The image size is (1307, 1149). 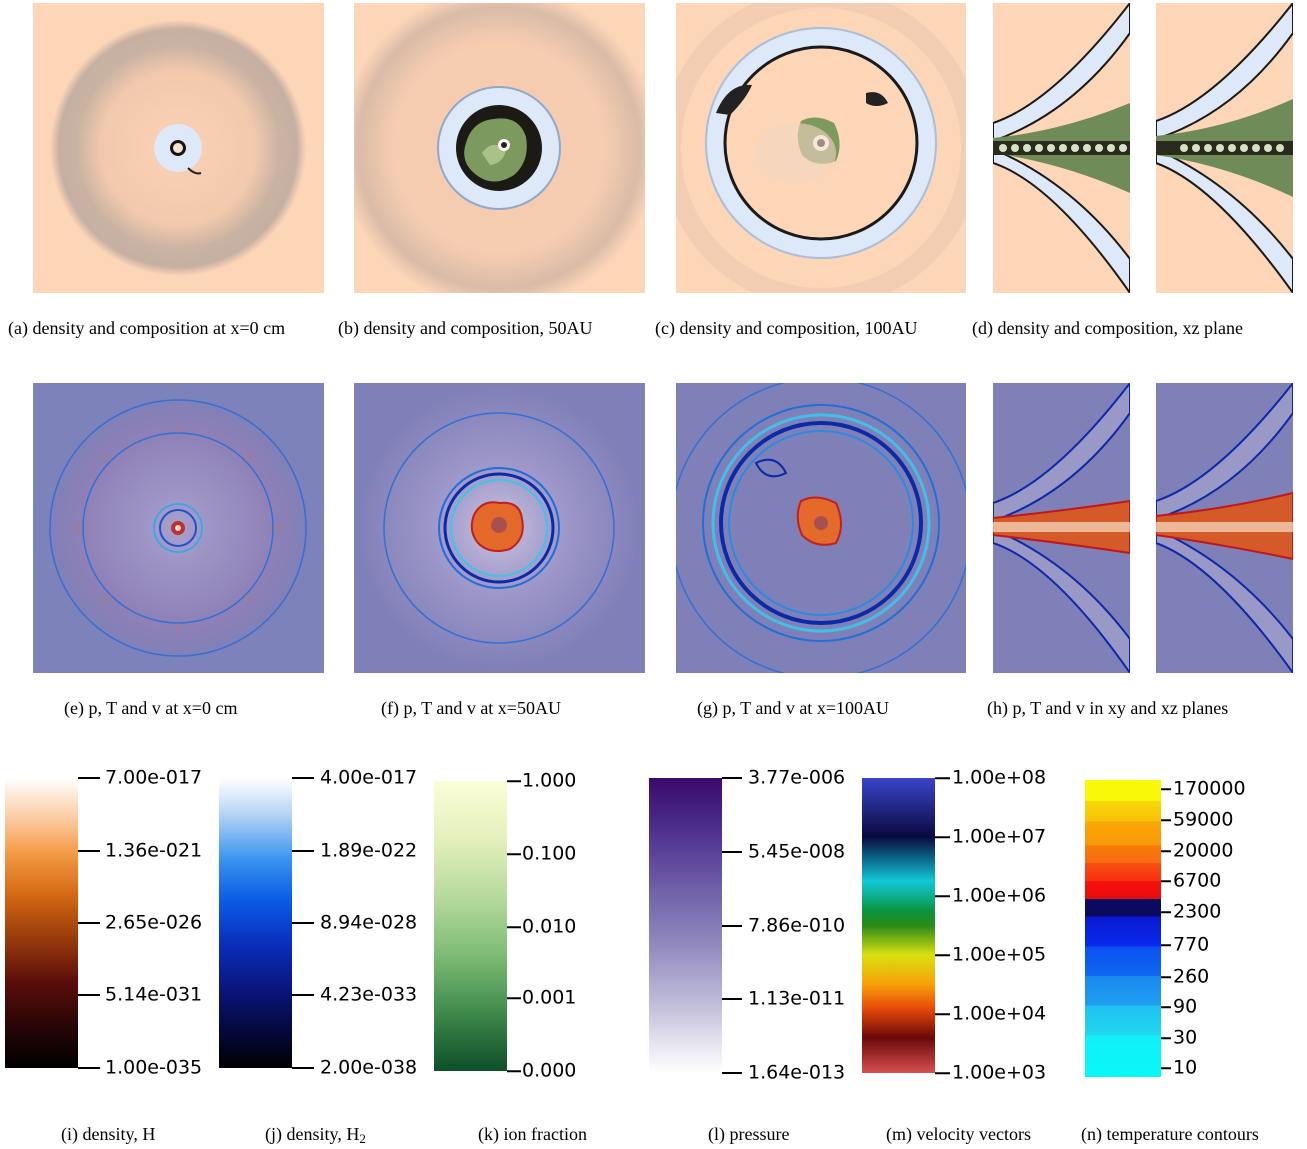 What do you see at coordinates (1185, 1006) in the screenshot?
I see `colorbar-n-label: 90` at bounding box center [1185, 1006].